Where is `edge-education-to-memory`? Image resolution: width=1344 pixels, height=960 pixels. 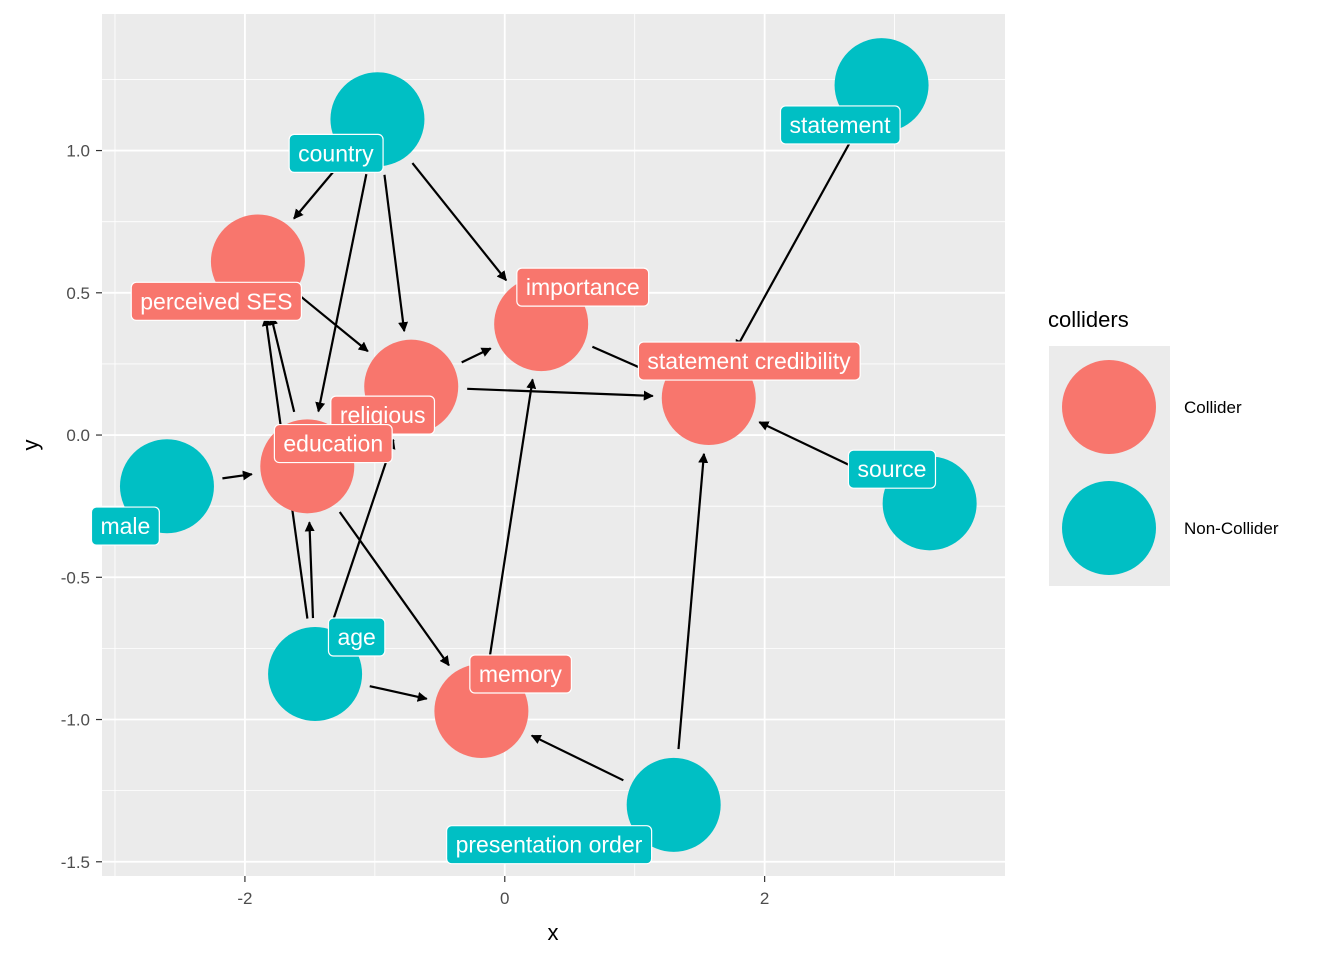
edge-education-to-memory is located at coordinates (394, 589).